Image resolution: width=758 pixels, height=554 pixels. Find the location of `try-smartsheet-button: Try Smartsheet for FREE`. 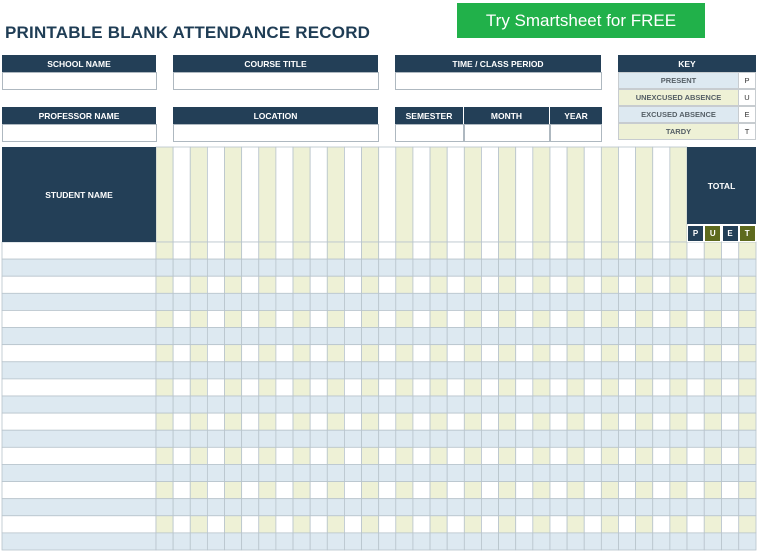

try-smartsheet-button: Try Smartsheet for FREE is located at coordinates (581, 20).